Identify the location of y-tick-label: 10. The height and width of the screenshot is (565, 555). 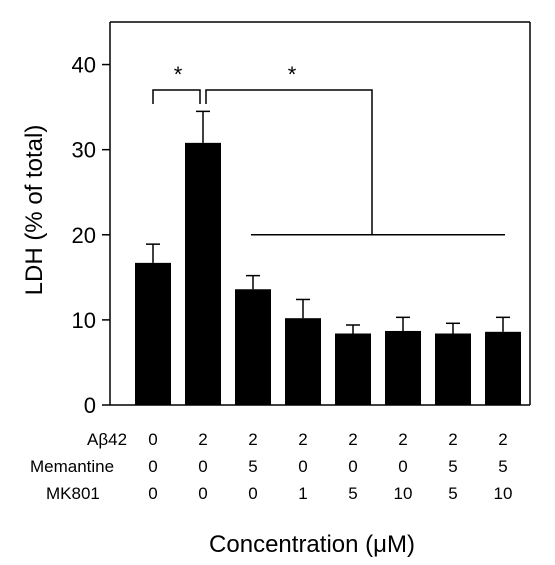
(84, 320).